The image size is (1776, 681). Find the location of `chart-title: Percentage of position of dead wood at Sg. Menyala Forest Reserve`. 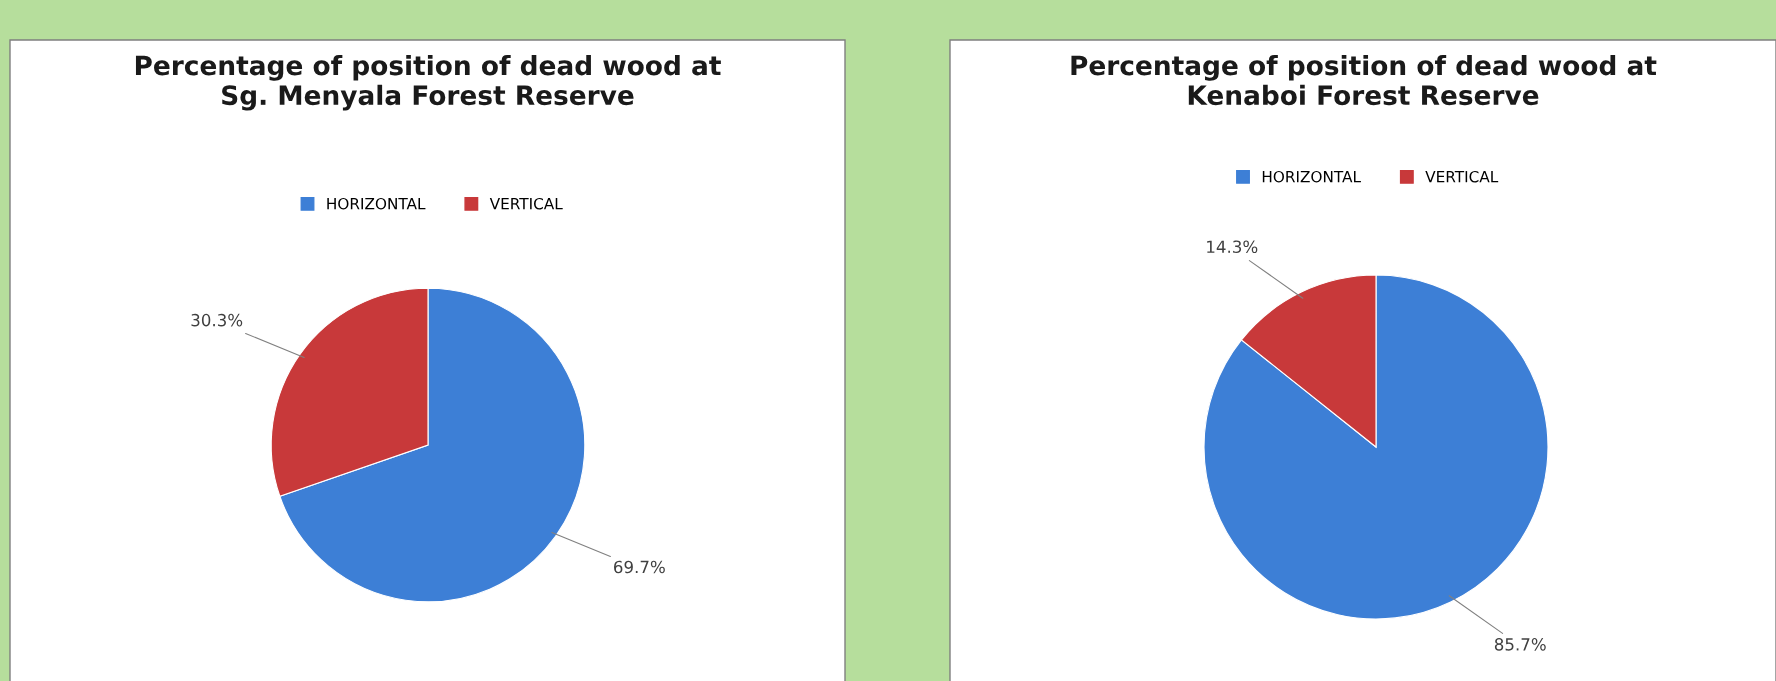

chart-title: Percentage of position of dead wood at Sg. Menyala Forest Reserve is located at coordinates (428, 83).